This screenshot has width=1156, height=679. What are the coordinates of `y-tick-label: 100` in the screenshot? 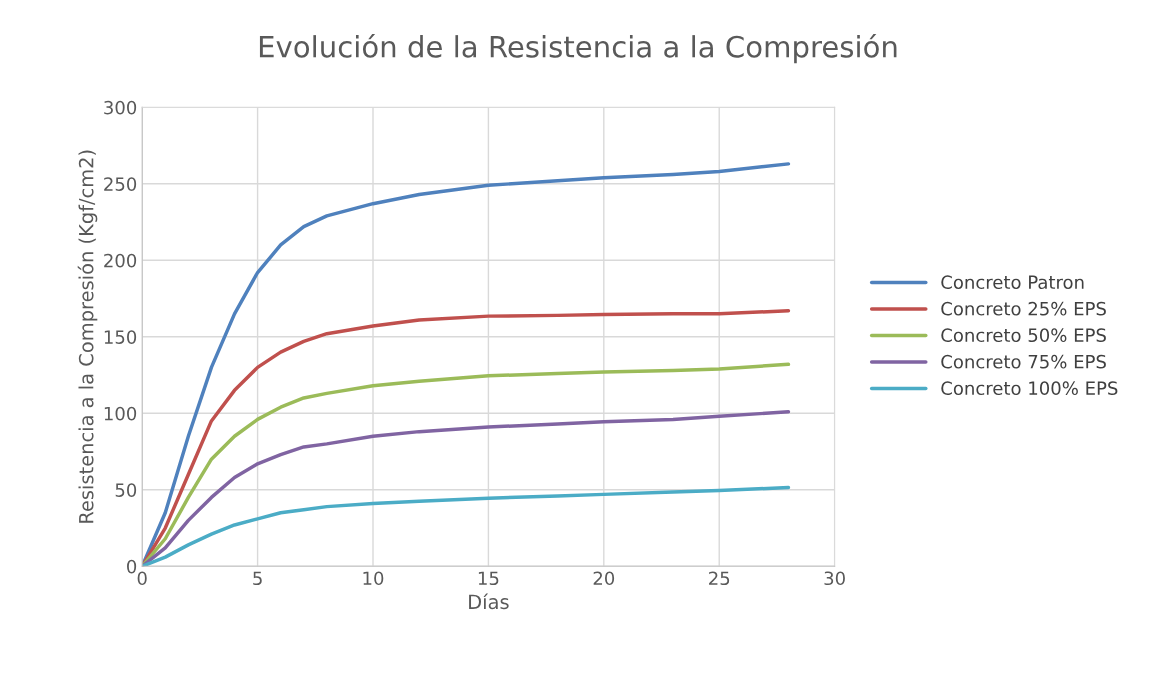 It's located at (120, 413).